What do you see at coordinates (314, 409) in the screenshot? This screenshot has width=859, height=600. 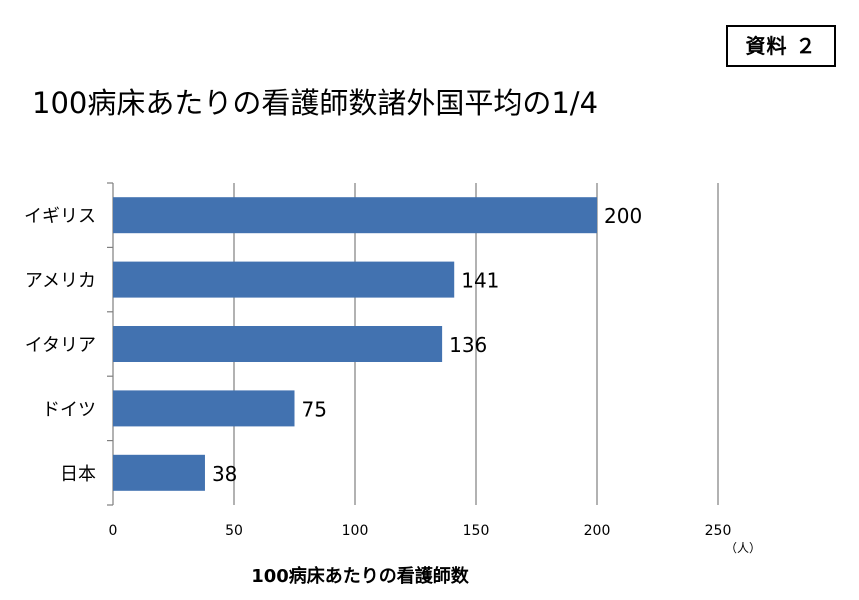 I see `data-label: 75` at bounding box center [314, 409].